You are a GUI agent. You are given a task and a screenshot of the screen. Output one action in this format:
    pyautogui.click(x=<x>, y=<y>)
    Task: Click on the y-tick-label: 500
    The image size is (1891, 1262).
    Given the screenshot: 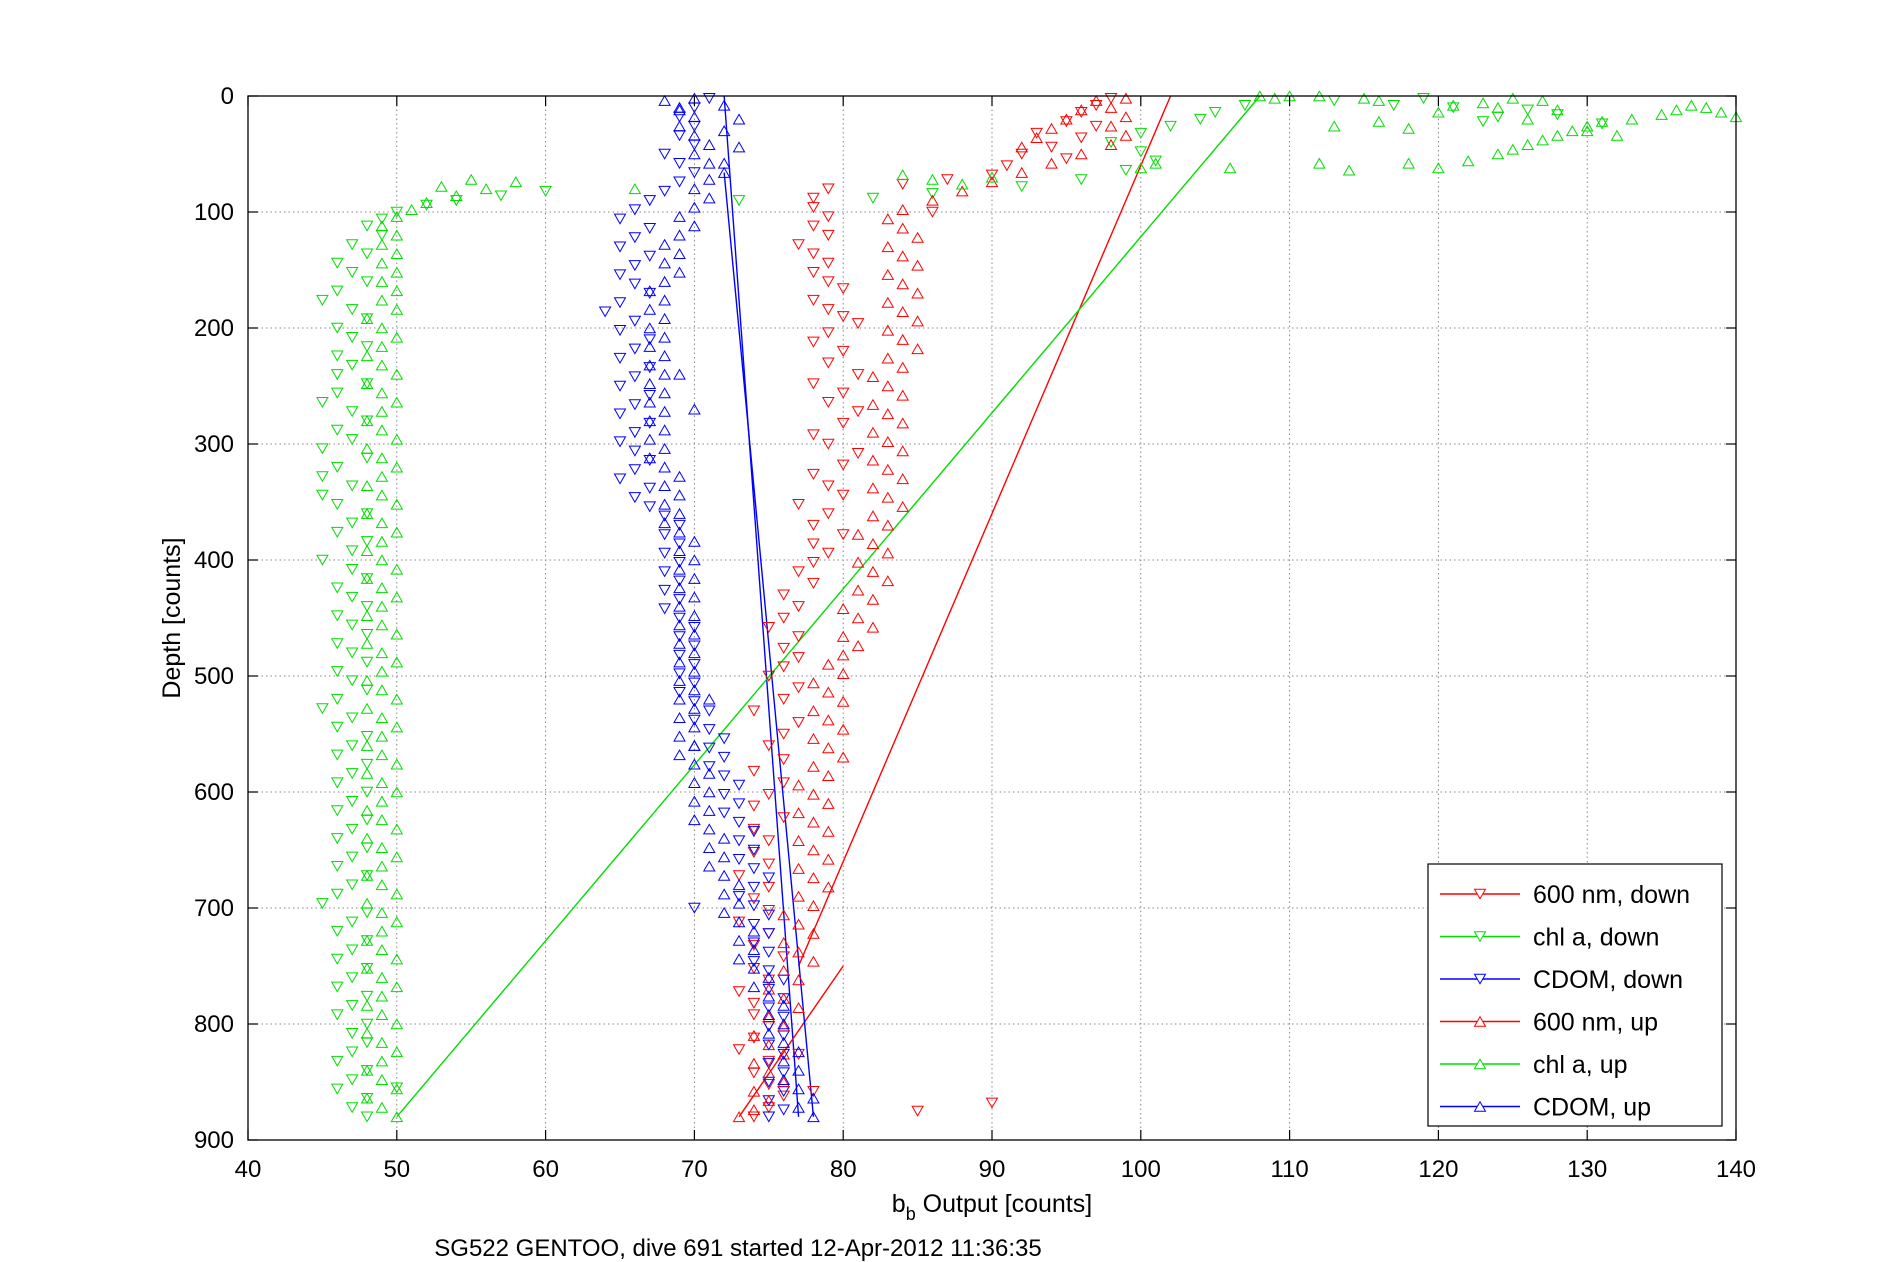 What is the action you would take?
    pyautogui.click(x=214, y=676)
    